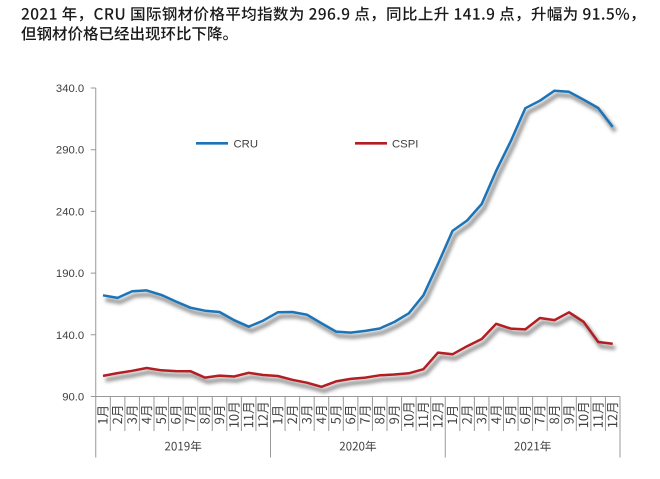  What do you see at coordinates (73, 398) in the screenshot?
I see `svg-text: 90.0` at bounding box center [73, 398].